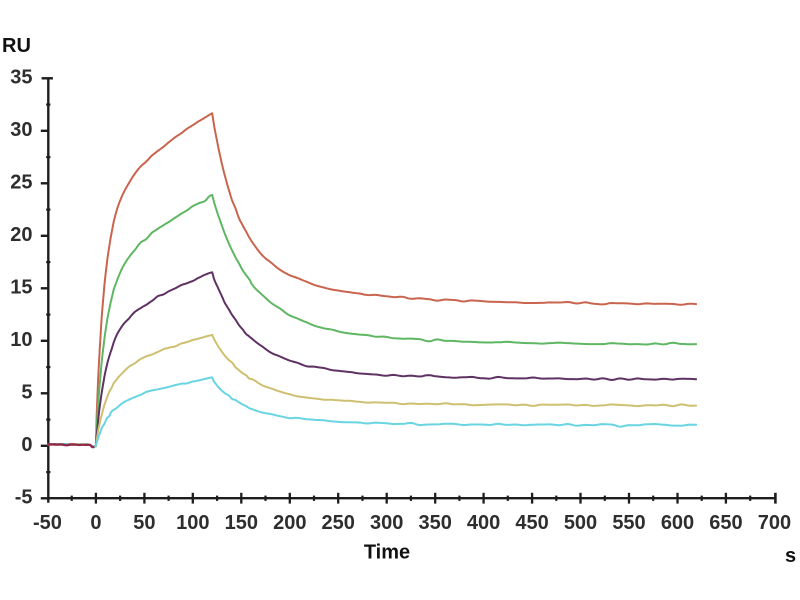 The width and height of the screenshot is (800, 600). I want to click on svg-text: 100, so click(192, 523).